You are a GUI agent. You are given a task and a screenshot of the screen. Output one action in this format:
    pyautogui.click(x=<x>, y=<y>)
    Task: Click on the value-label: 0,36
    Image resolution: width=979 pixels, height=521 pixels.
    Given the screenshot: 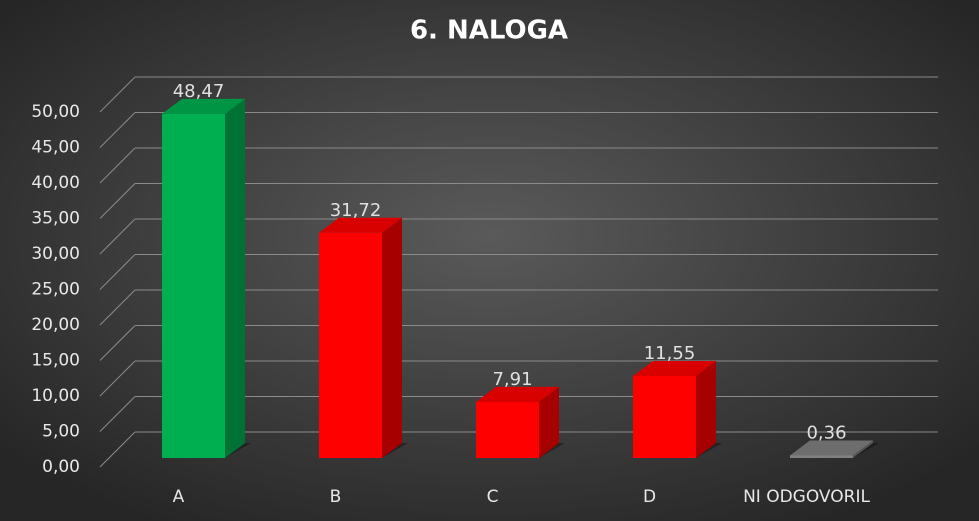 What is the action you would take?
    pyautogui.click(x=826, y=432)
    